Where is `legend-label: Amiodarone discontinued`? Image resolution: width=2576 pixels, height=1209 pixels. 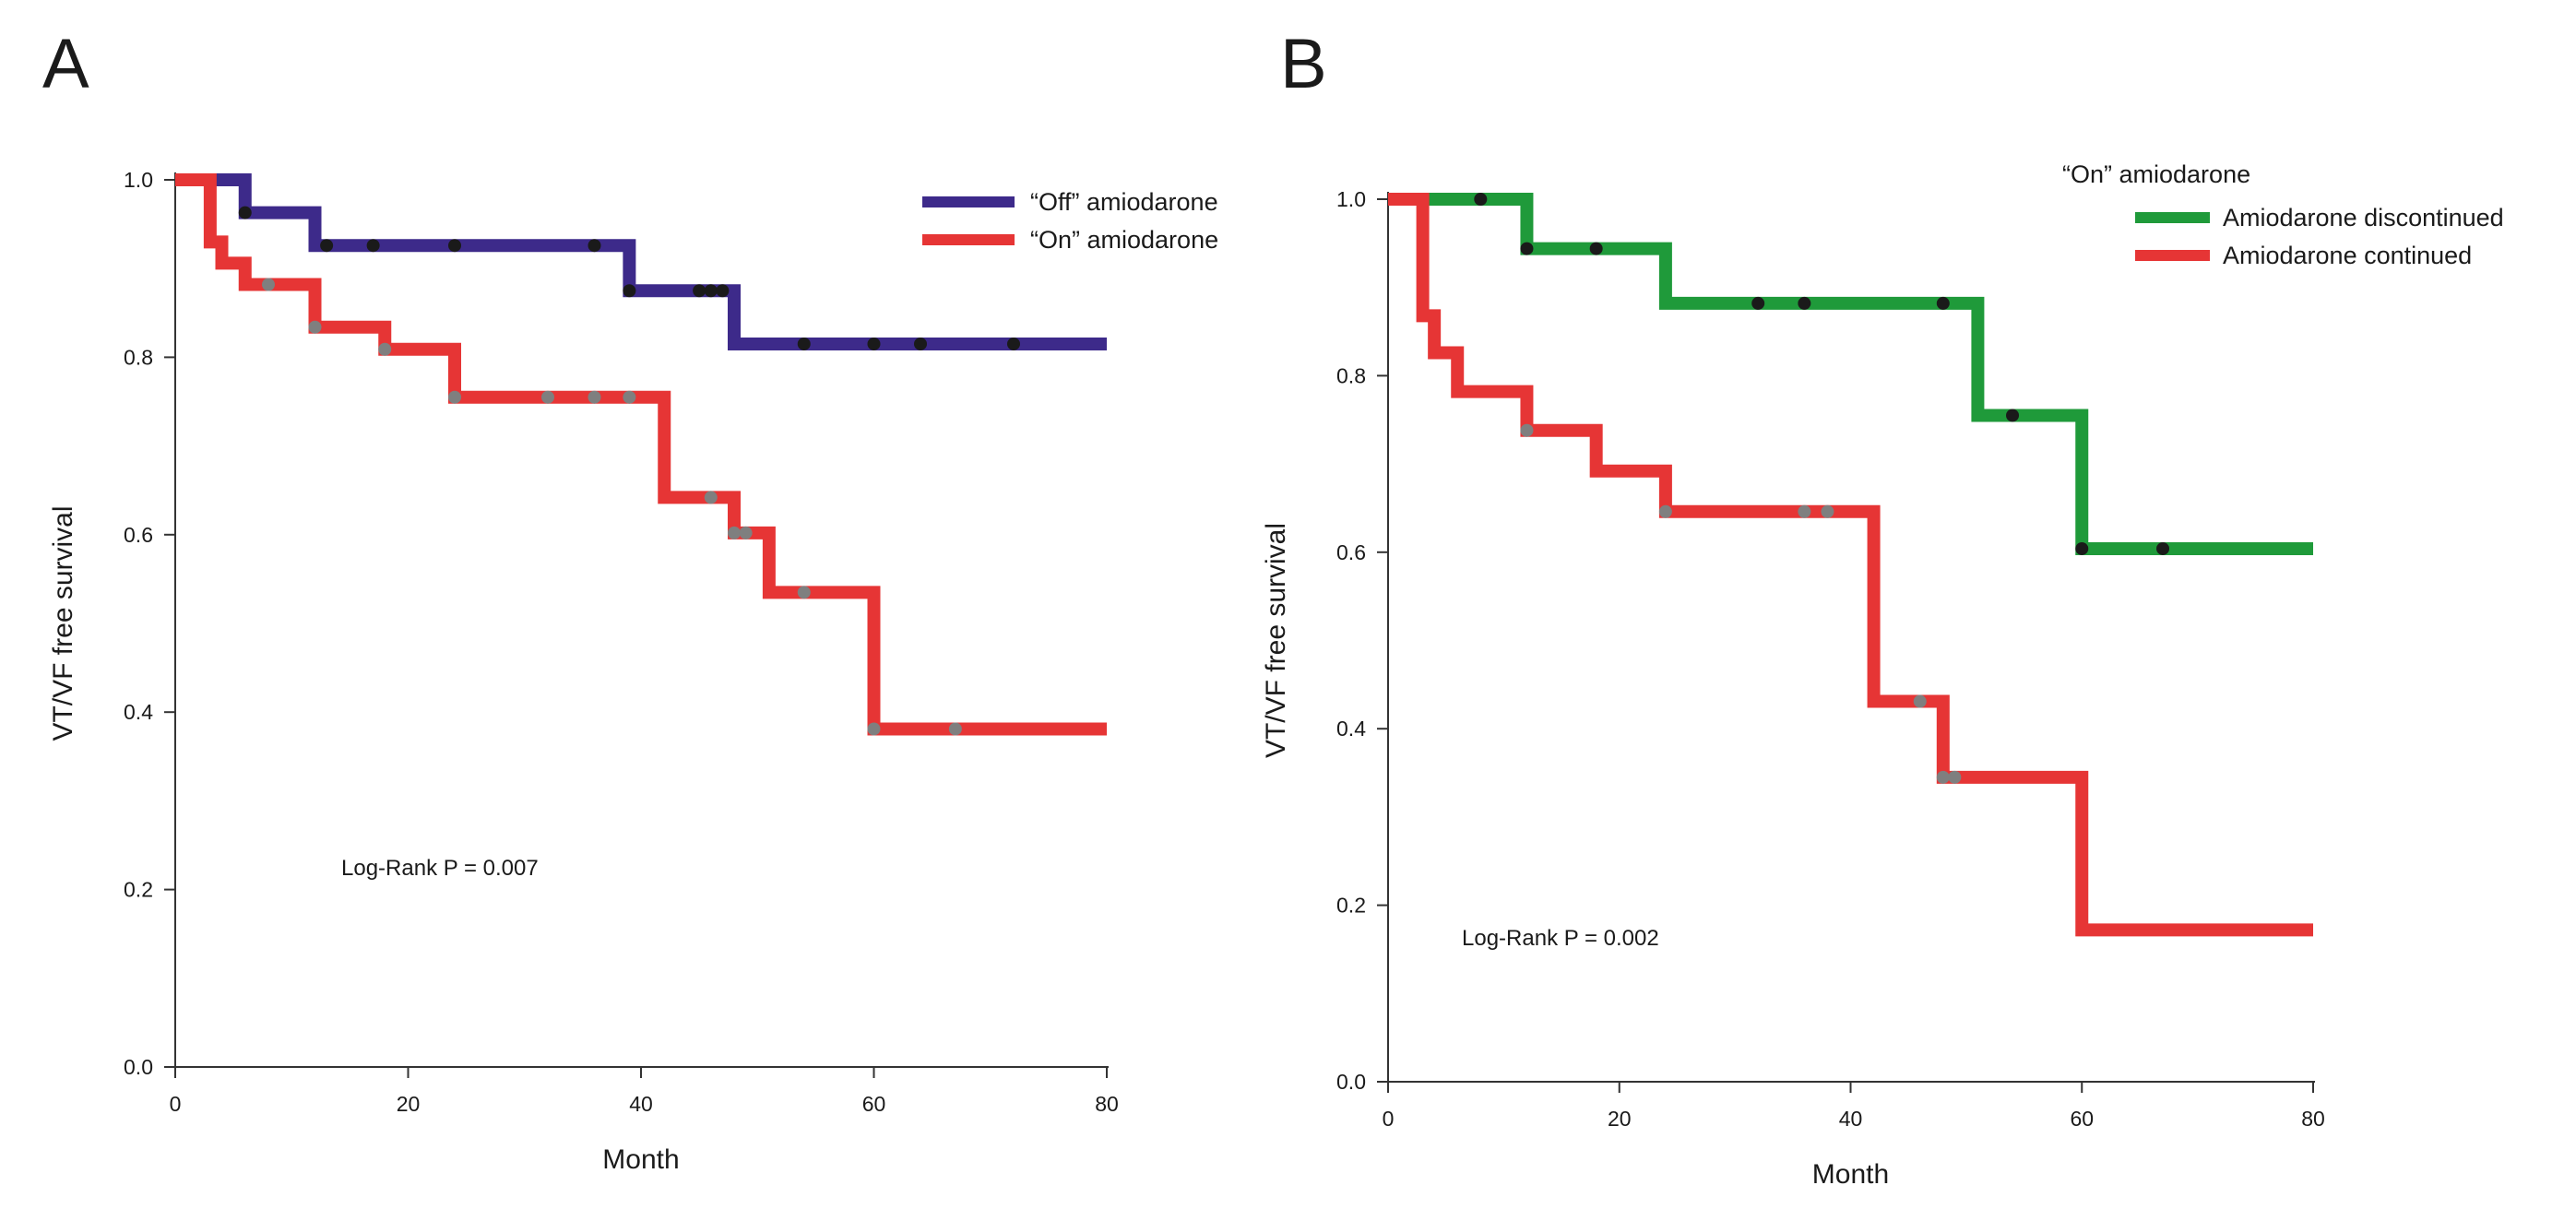
legend-label: Amiodarone discontinued is located at coordinates (2363, 217).